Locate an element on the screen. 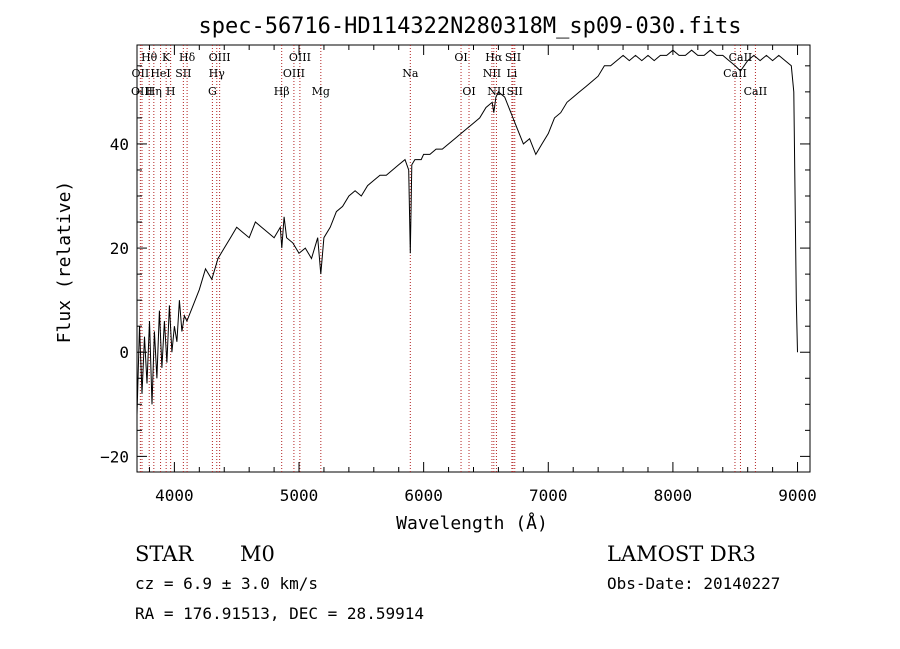 The height and width of the screenshot is (649, 900). x-tick-label: 5000 is located at coordinates (299, 495).